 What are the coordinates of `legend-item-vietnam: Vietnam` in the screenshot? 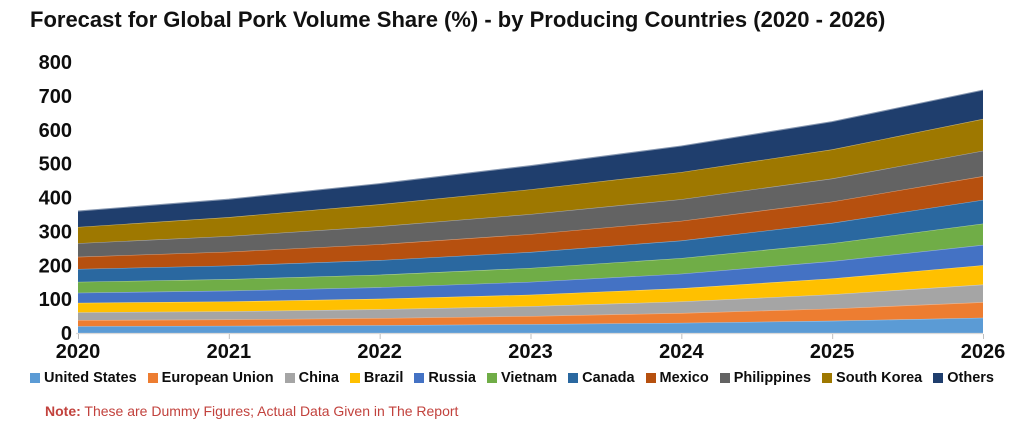 It's located at (522, 378).